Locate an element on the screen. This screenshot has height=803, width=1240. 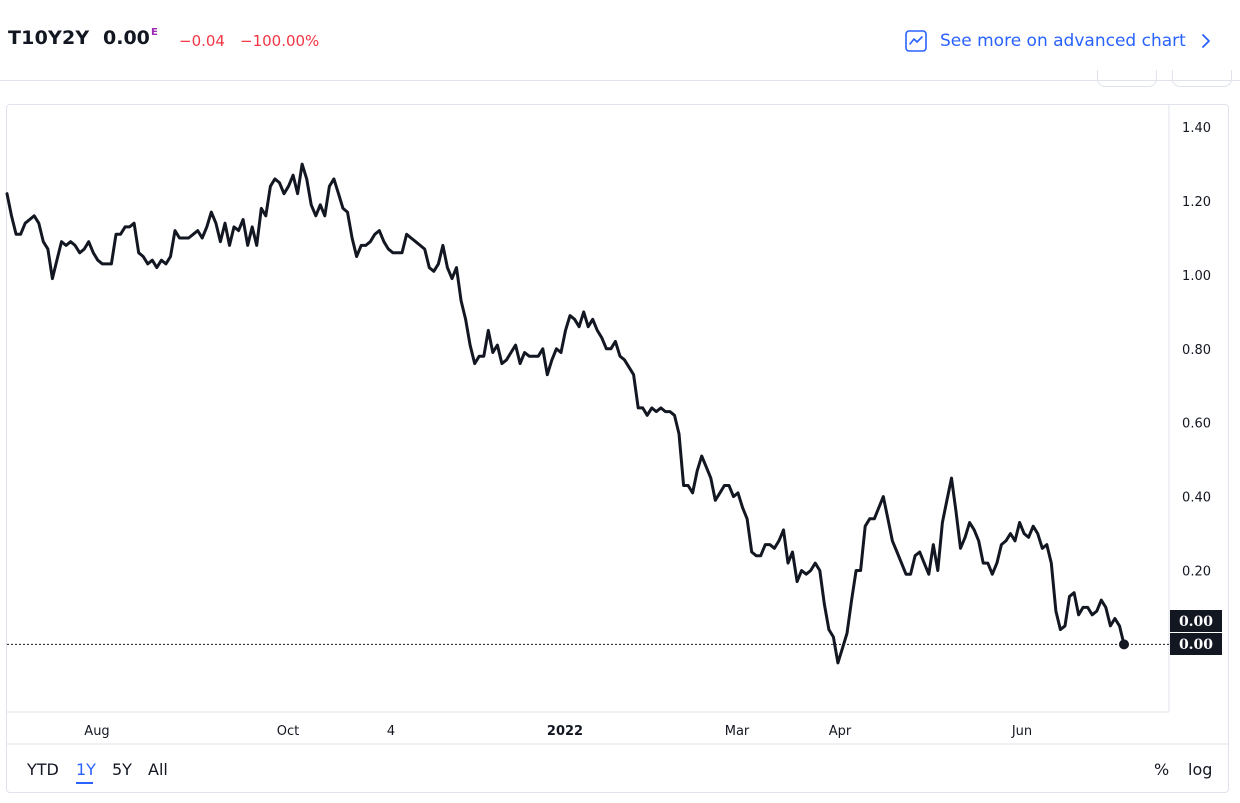
x-tick-label: Aug is located at coordinates (96, 731).